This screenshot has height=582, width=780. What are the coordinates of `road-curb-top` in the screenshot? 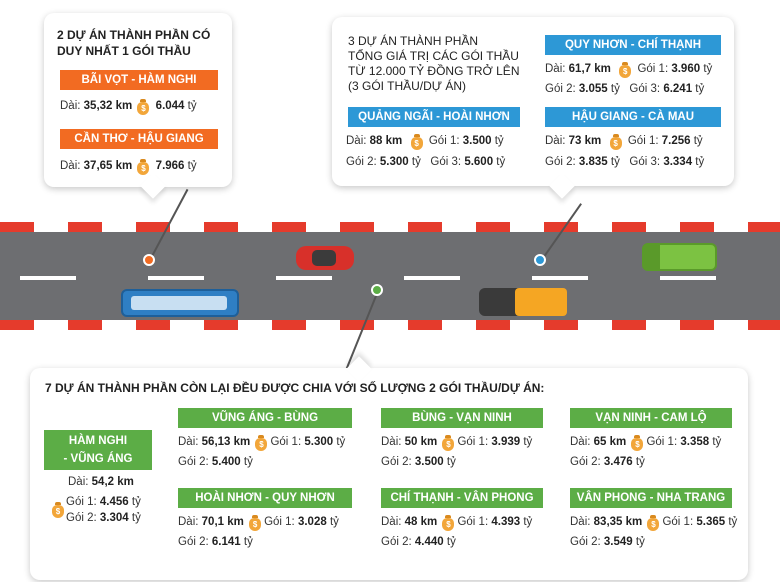 It's located at (390, 227).